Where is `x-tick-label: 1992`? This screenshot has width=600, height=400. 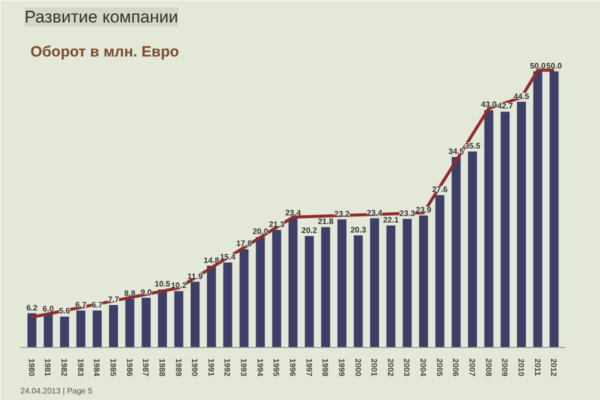
x-tick-label: 1992 is located at coordinates (227, 367).